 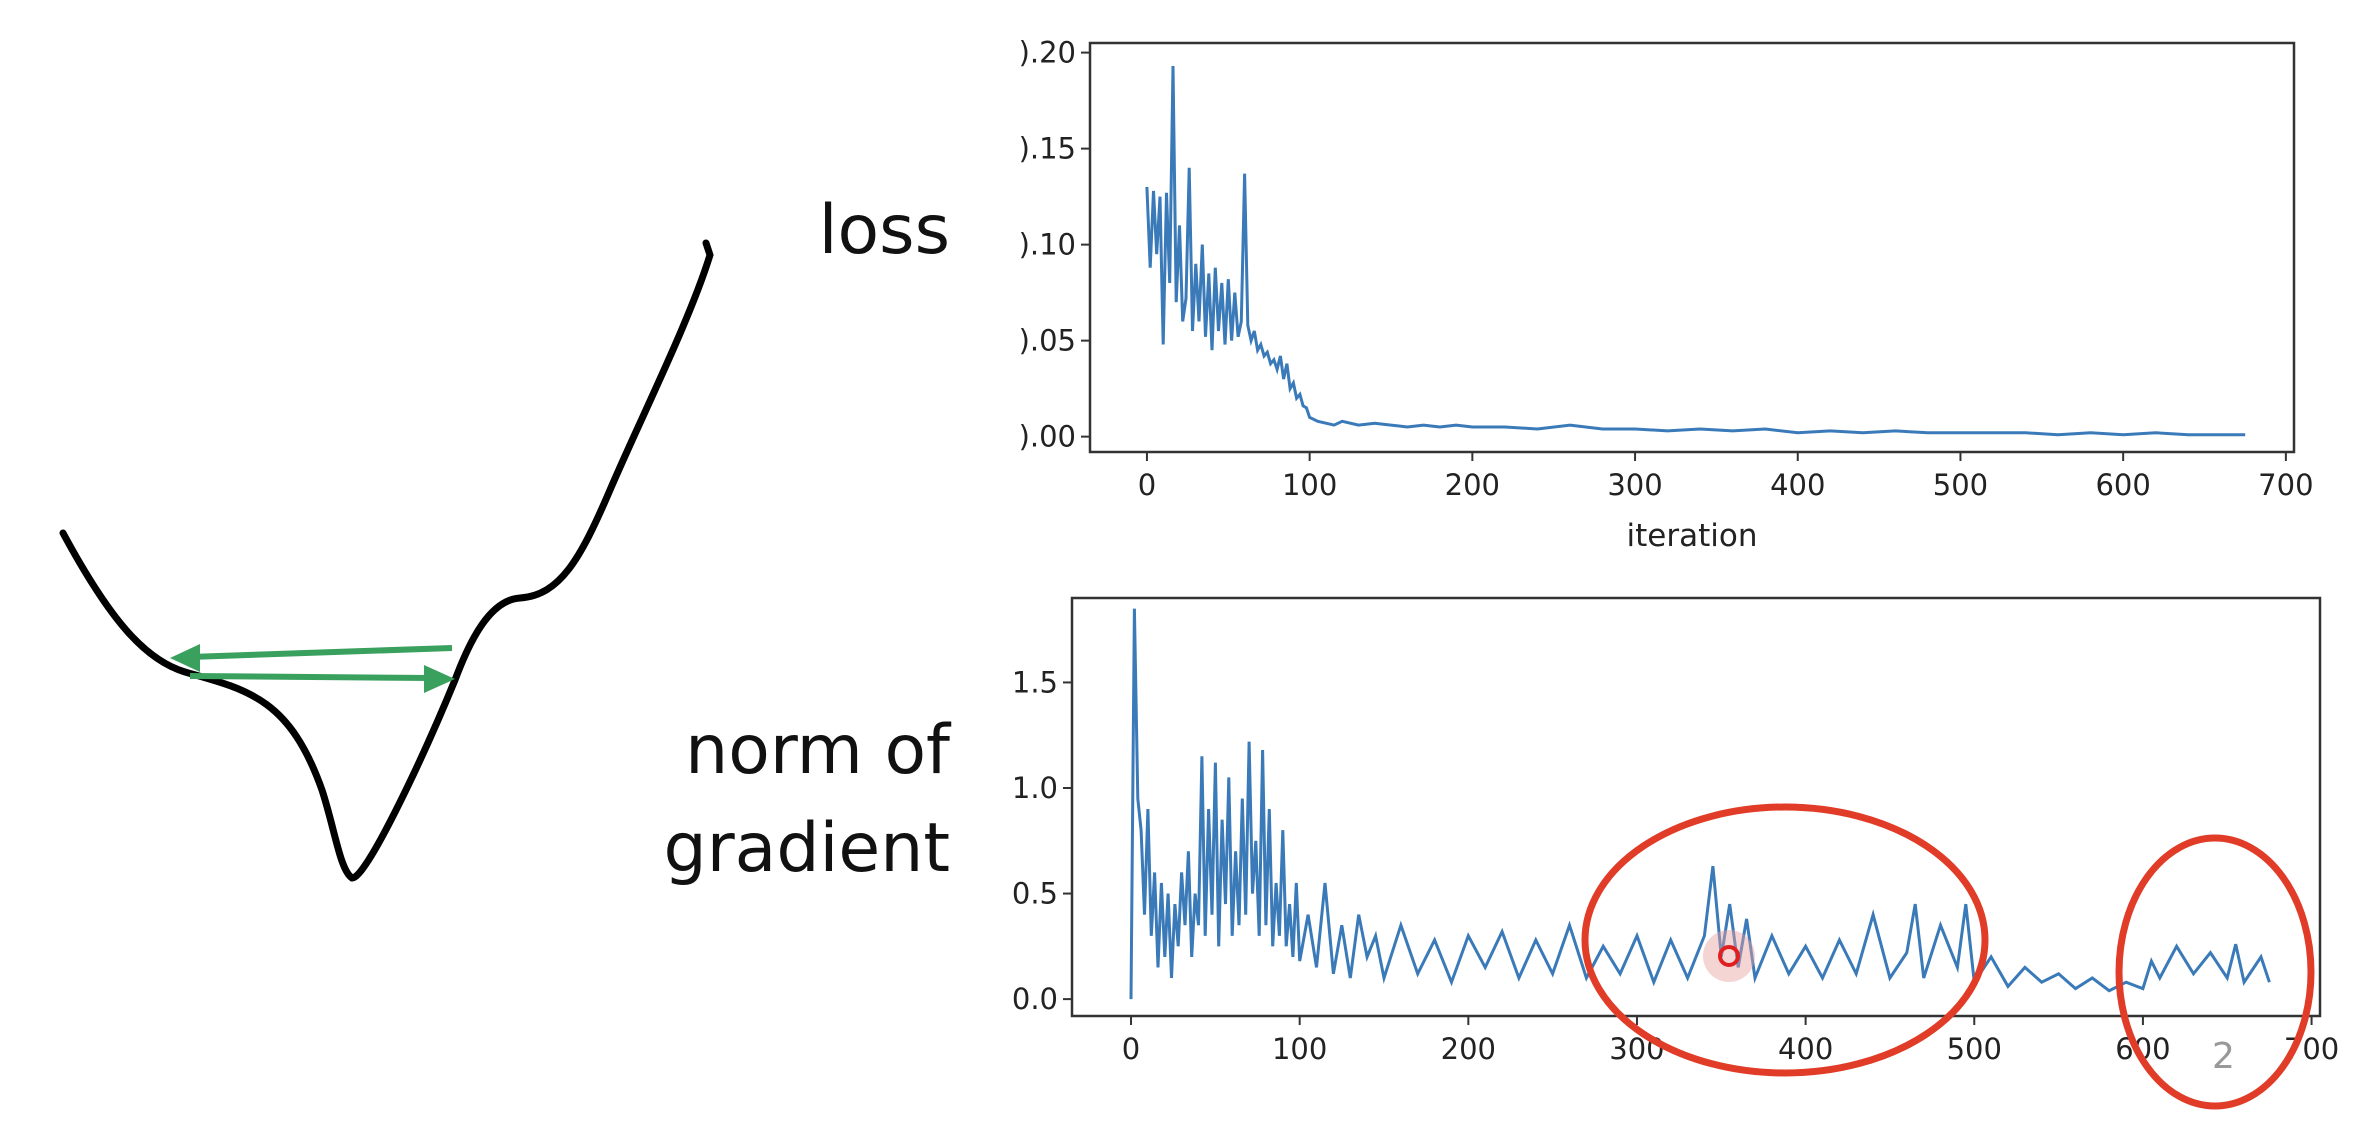 What do you see at coordinates (817, 750) in the screenshot?
I see `norm-of-gradient-label-line1: norm of` at bounding box center [817, 750].